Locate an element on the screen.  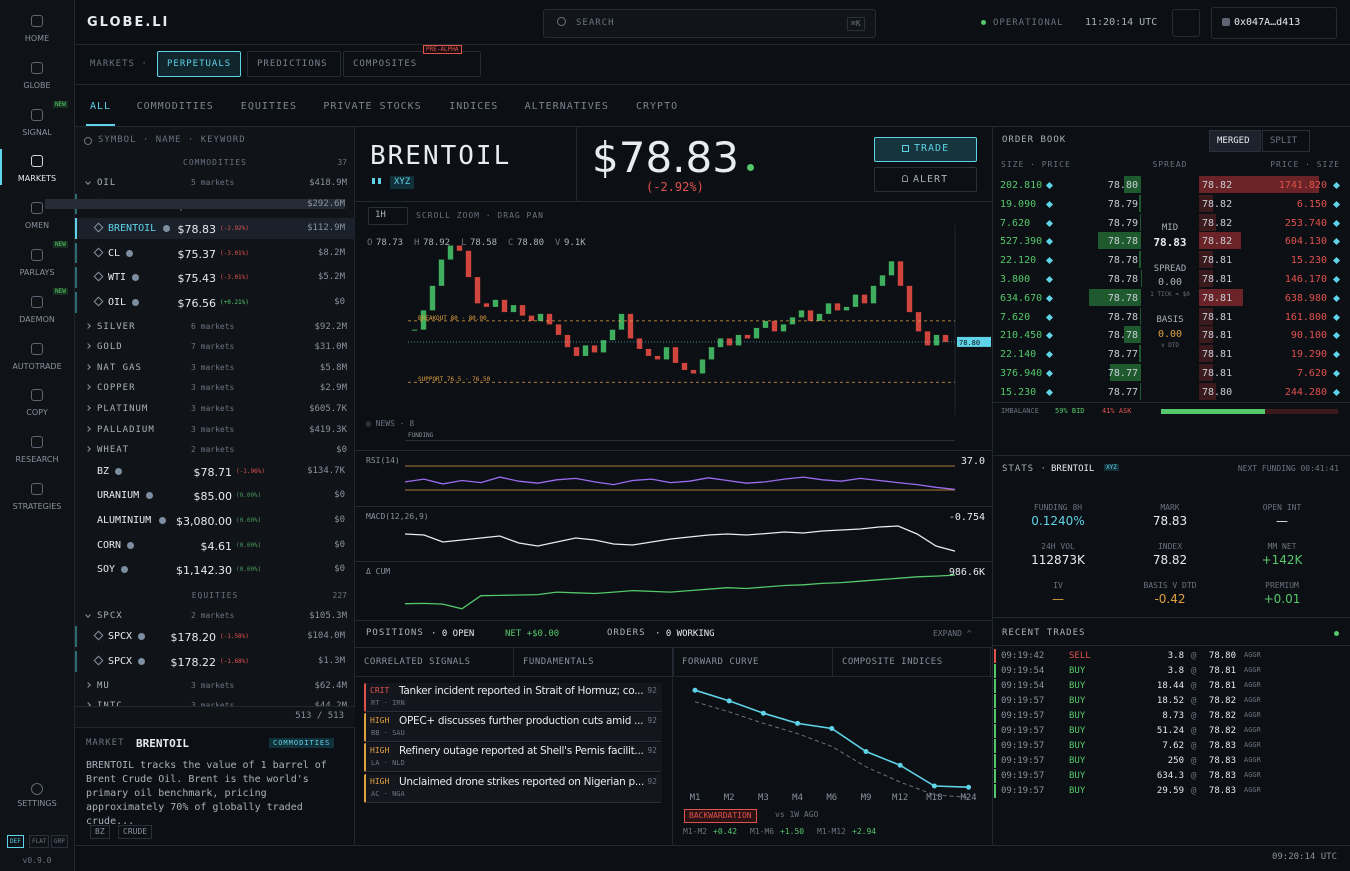
market-symbol: OIL is located at coordinates (117, 302).